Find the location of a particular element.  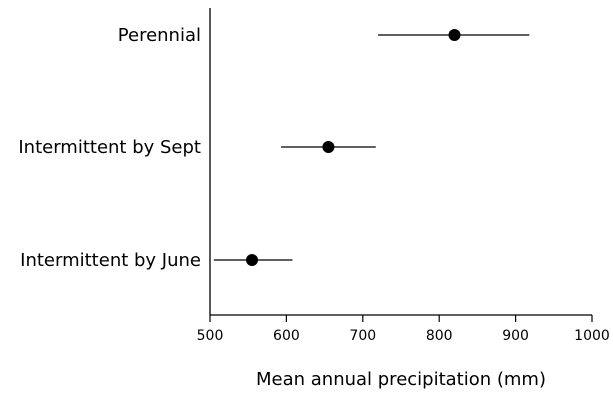

x-tick-label: 800 is located at coordinates (439, 336).